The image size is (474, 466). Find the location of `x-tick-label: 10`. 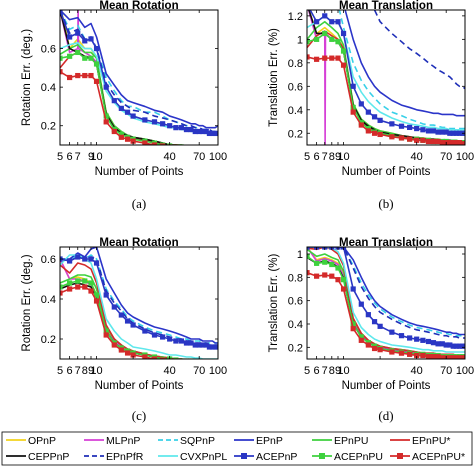

x-tick-label: 10 is located at coordinates (343, 157).